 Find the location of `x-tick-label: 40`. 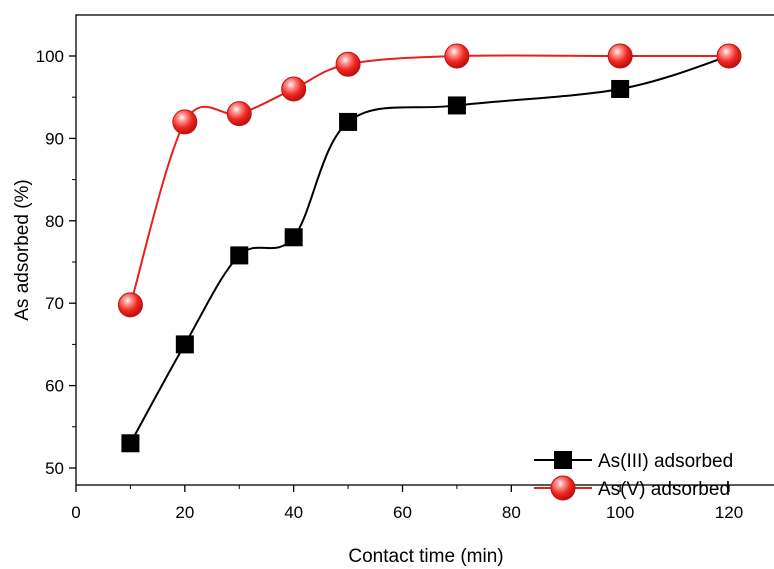

x-tick-label: 40 is located at coordinates (293, 512).